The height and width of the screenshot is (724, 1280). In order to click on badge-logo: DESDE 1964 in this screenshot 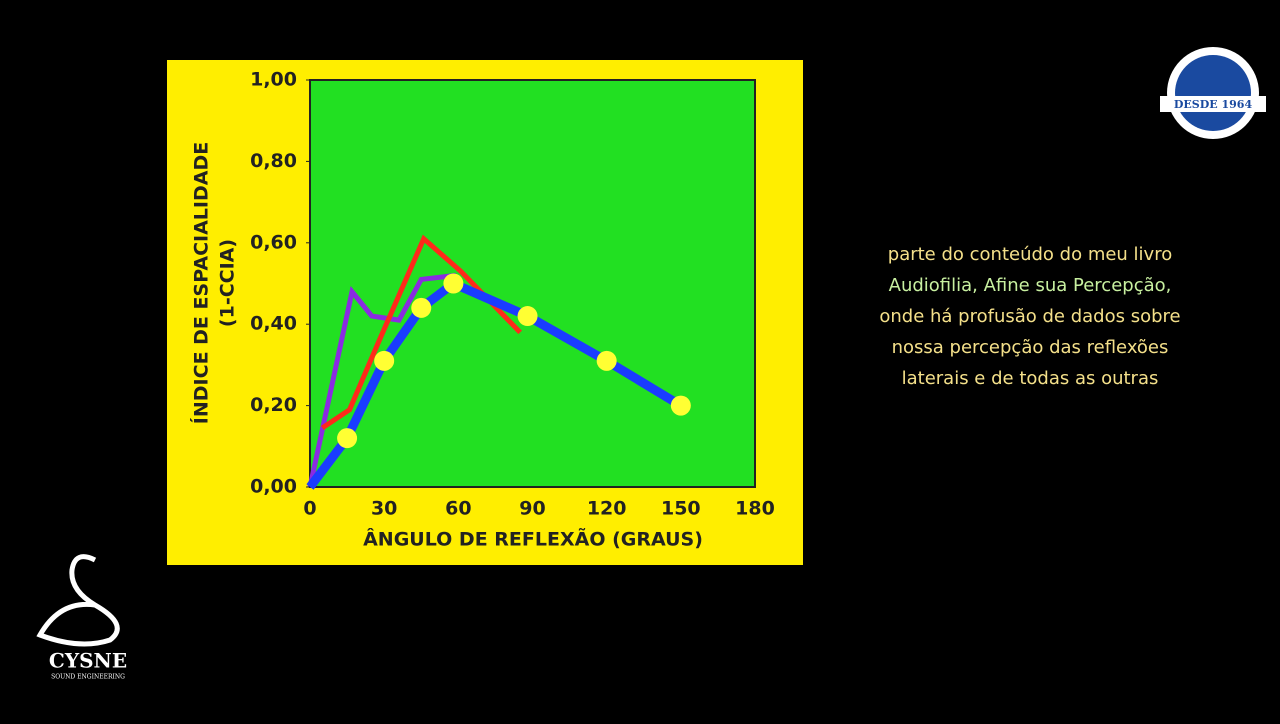, I will do `click(1213, 93)`.